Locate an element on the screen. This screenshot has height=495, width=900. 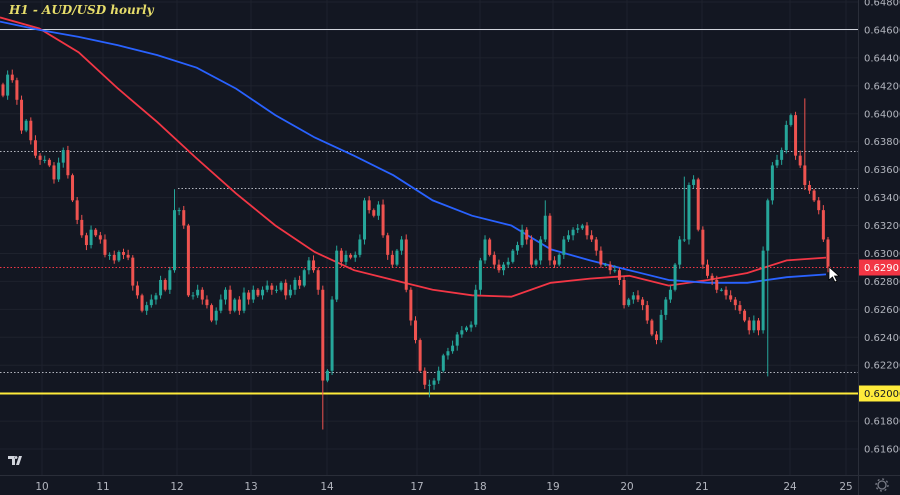
x-tick-label: 20 is located at coordinates (626, 487).